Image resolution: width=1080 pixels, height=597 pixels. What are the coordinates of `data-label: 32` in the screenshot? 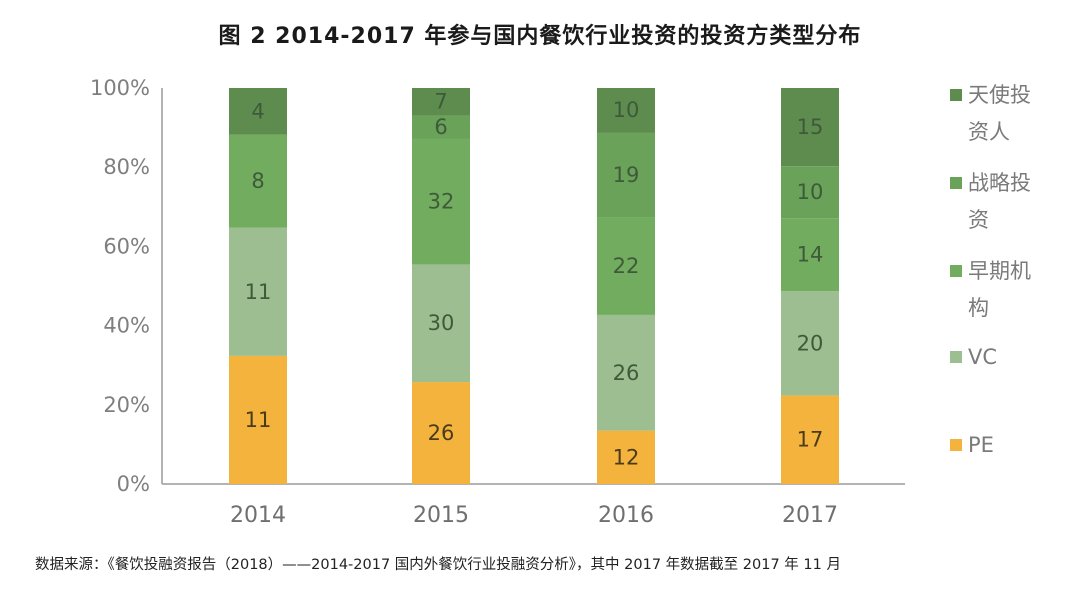 It's located at (441, 202).